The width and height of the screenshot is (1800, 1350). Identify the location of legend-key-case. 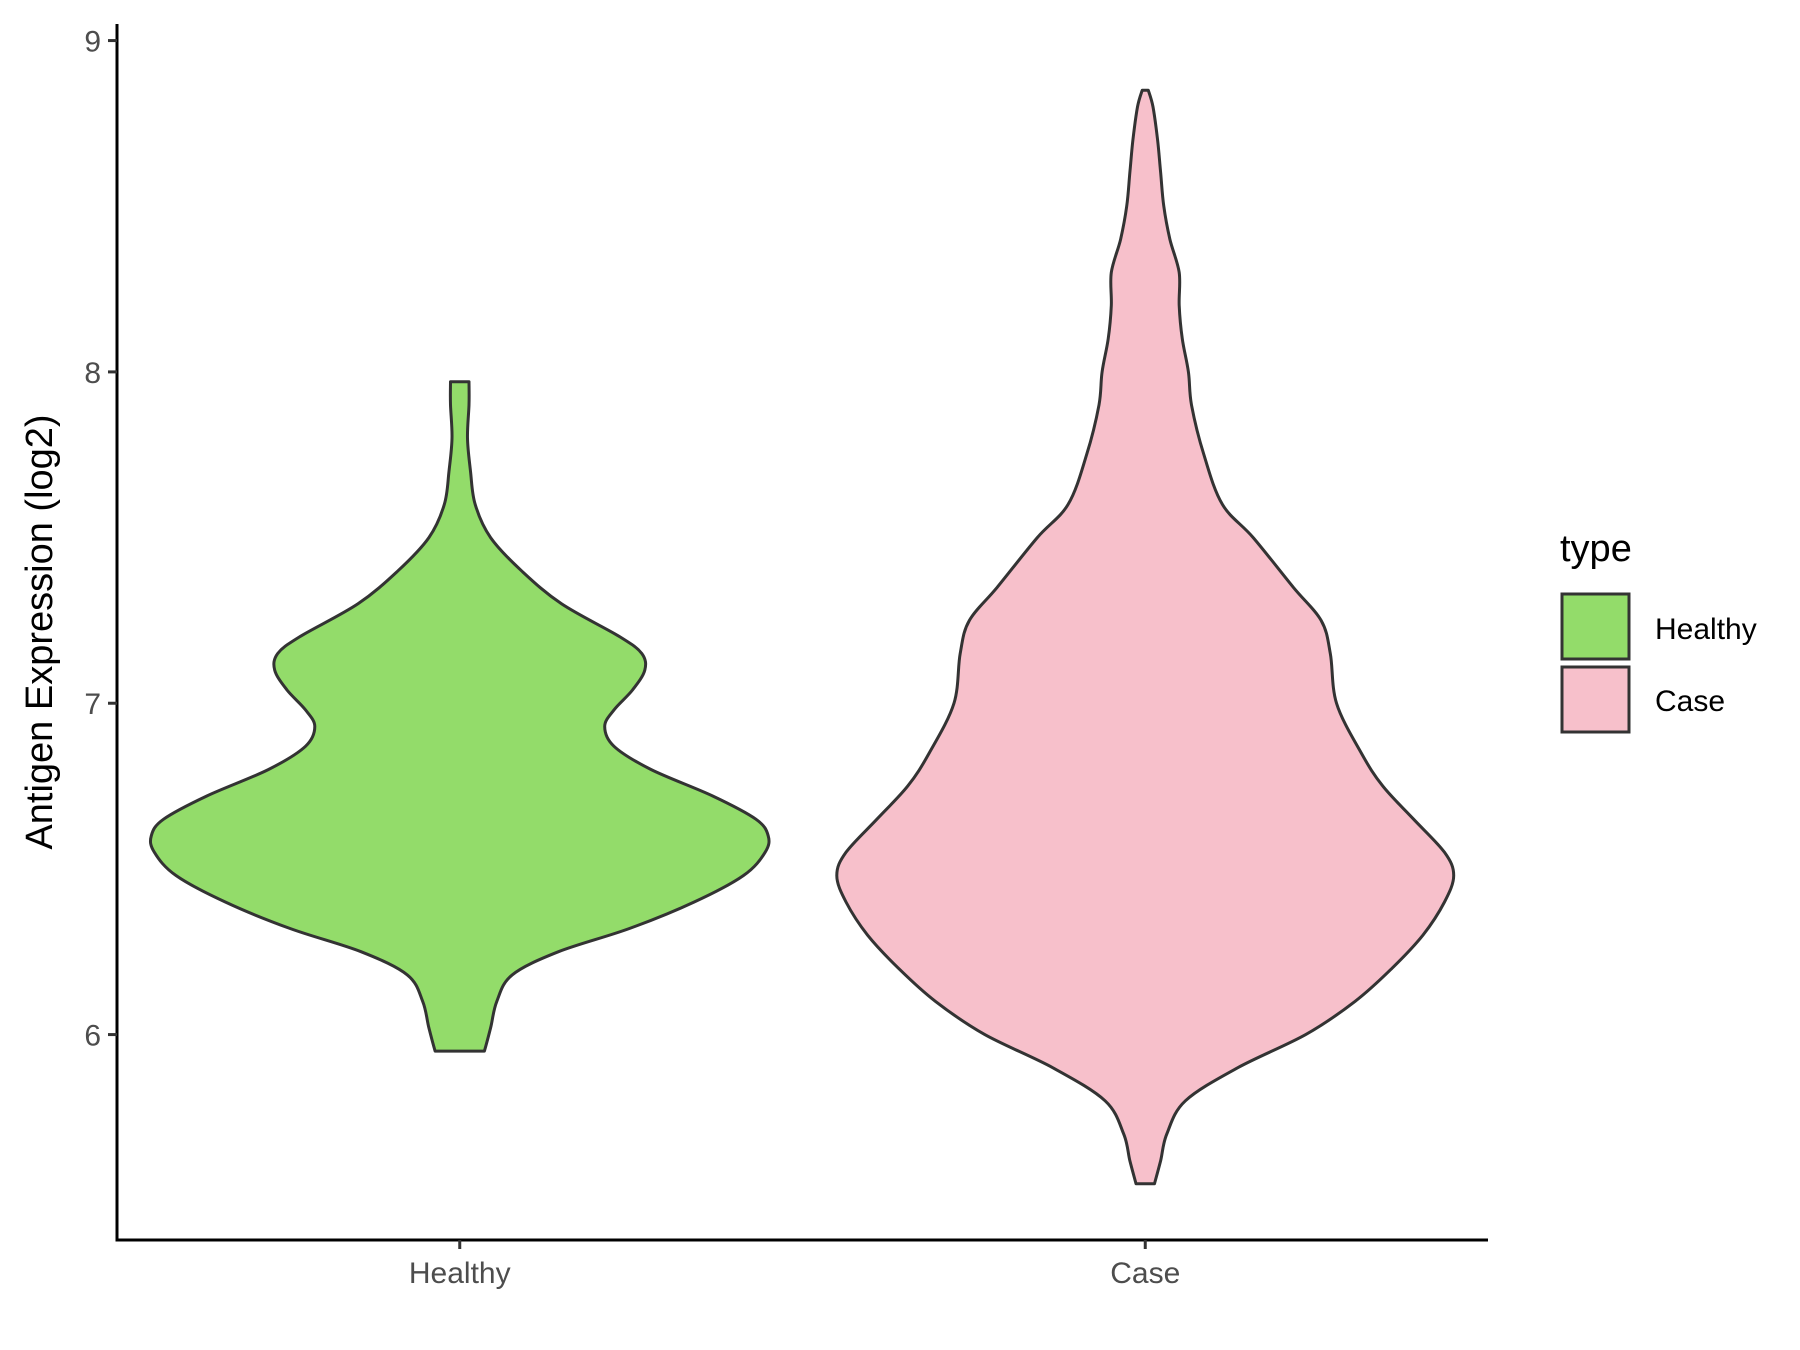
(1595, 699).